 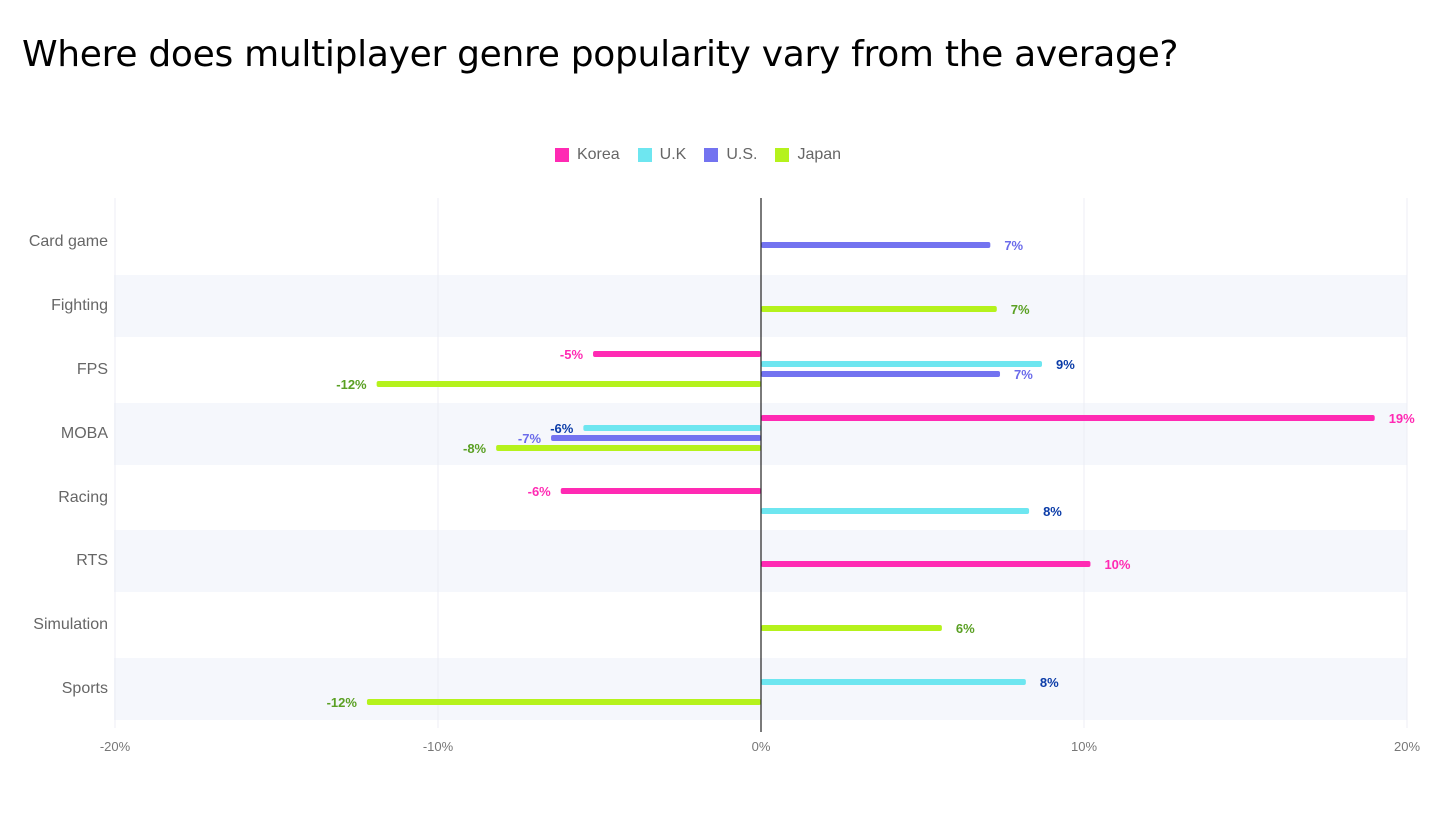 What do you see at coordinates (84, 433) in the screenshot?
I see `category-label: MOBA` at bounding box center [84, 433].